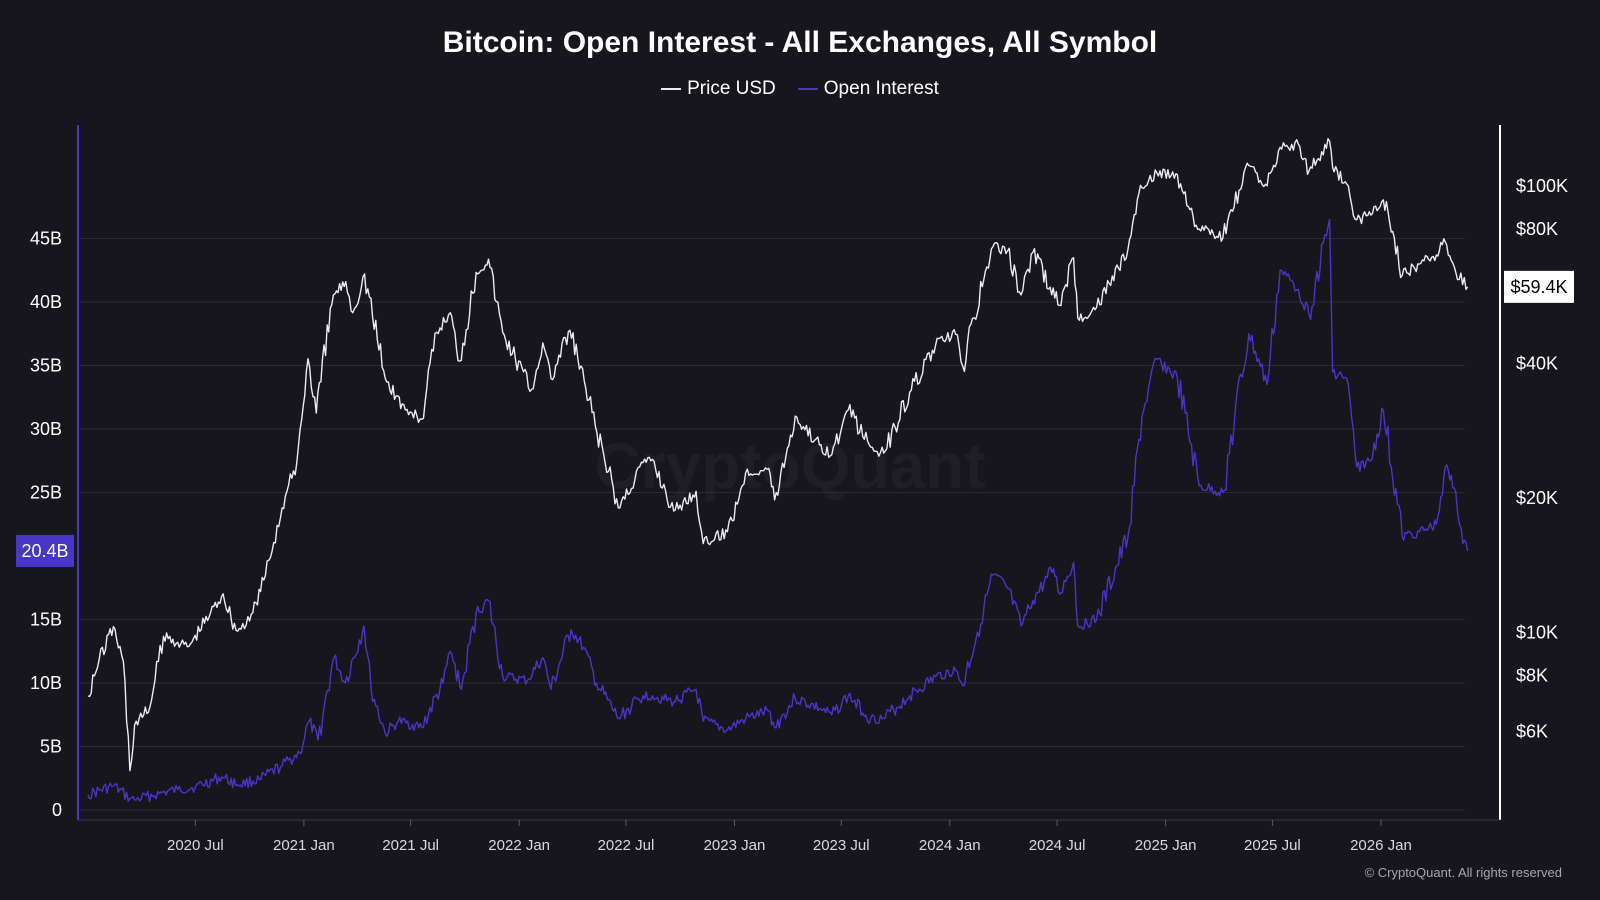 The height and width of the screenshot is (900, 1600). What do you see at coordinates (735, 845) in the screenshot?
I see `x-tick-label: 2023 Jan` at bounding box center [735, 845].